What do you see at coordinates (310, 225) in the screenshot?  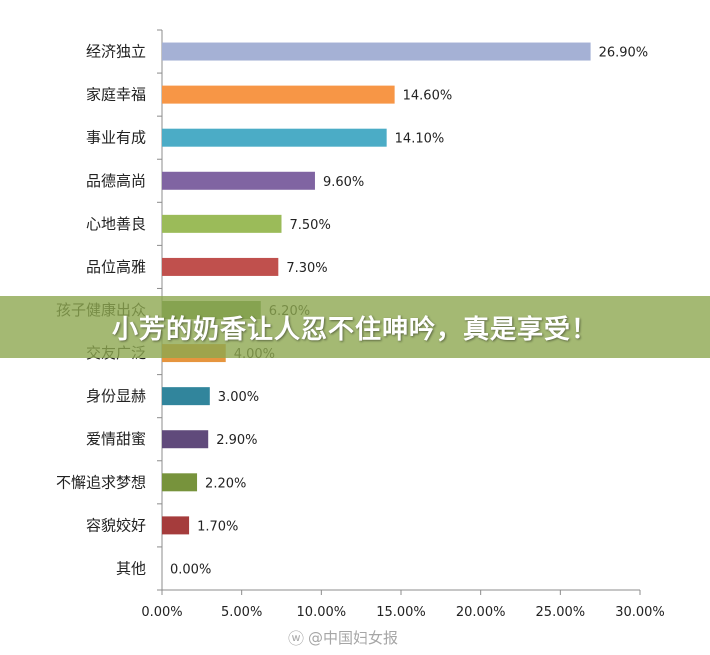 I see `data-label: 7.50%` at bounding box center [310, 225].